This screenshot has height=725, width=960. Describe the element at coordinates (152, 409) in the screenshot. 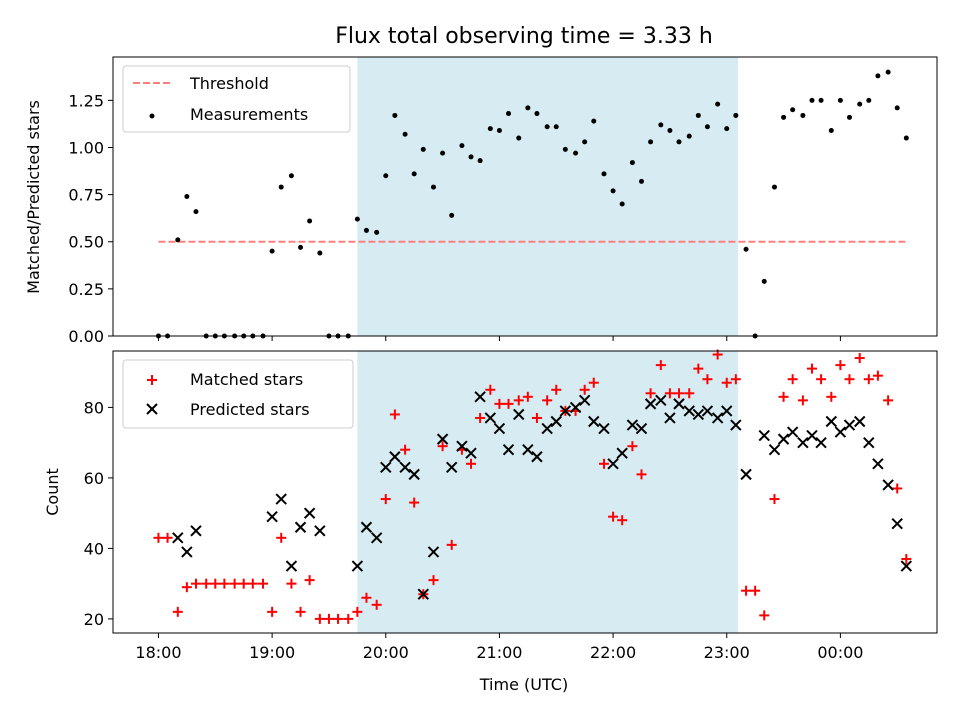

I see `legend-predicted-swatch` at that location.